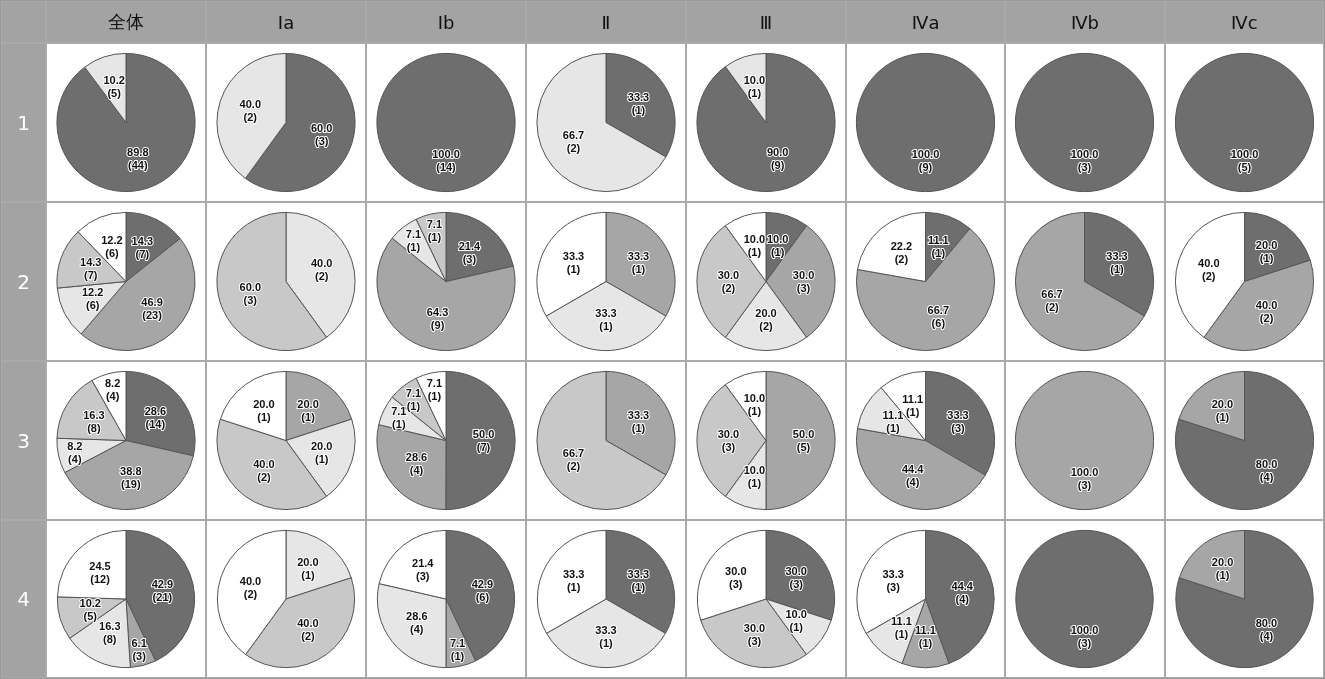  I want to click on text: 1, so click(23, 122).